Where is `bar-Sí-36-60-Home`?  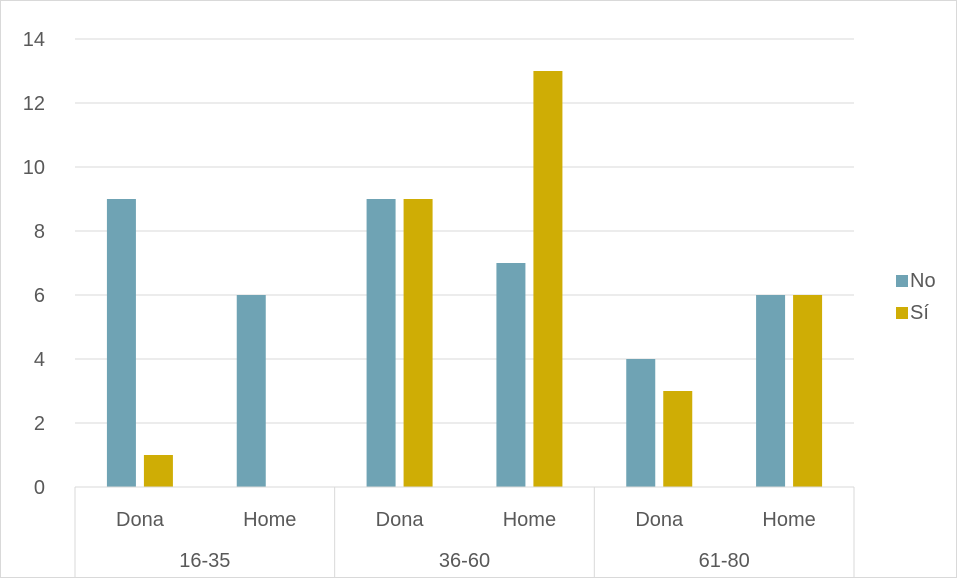
bar-Sí-36-60-Home is located at coordinates (548, 279).